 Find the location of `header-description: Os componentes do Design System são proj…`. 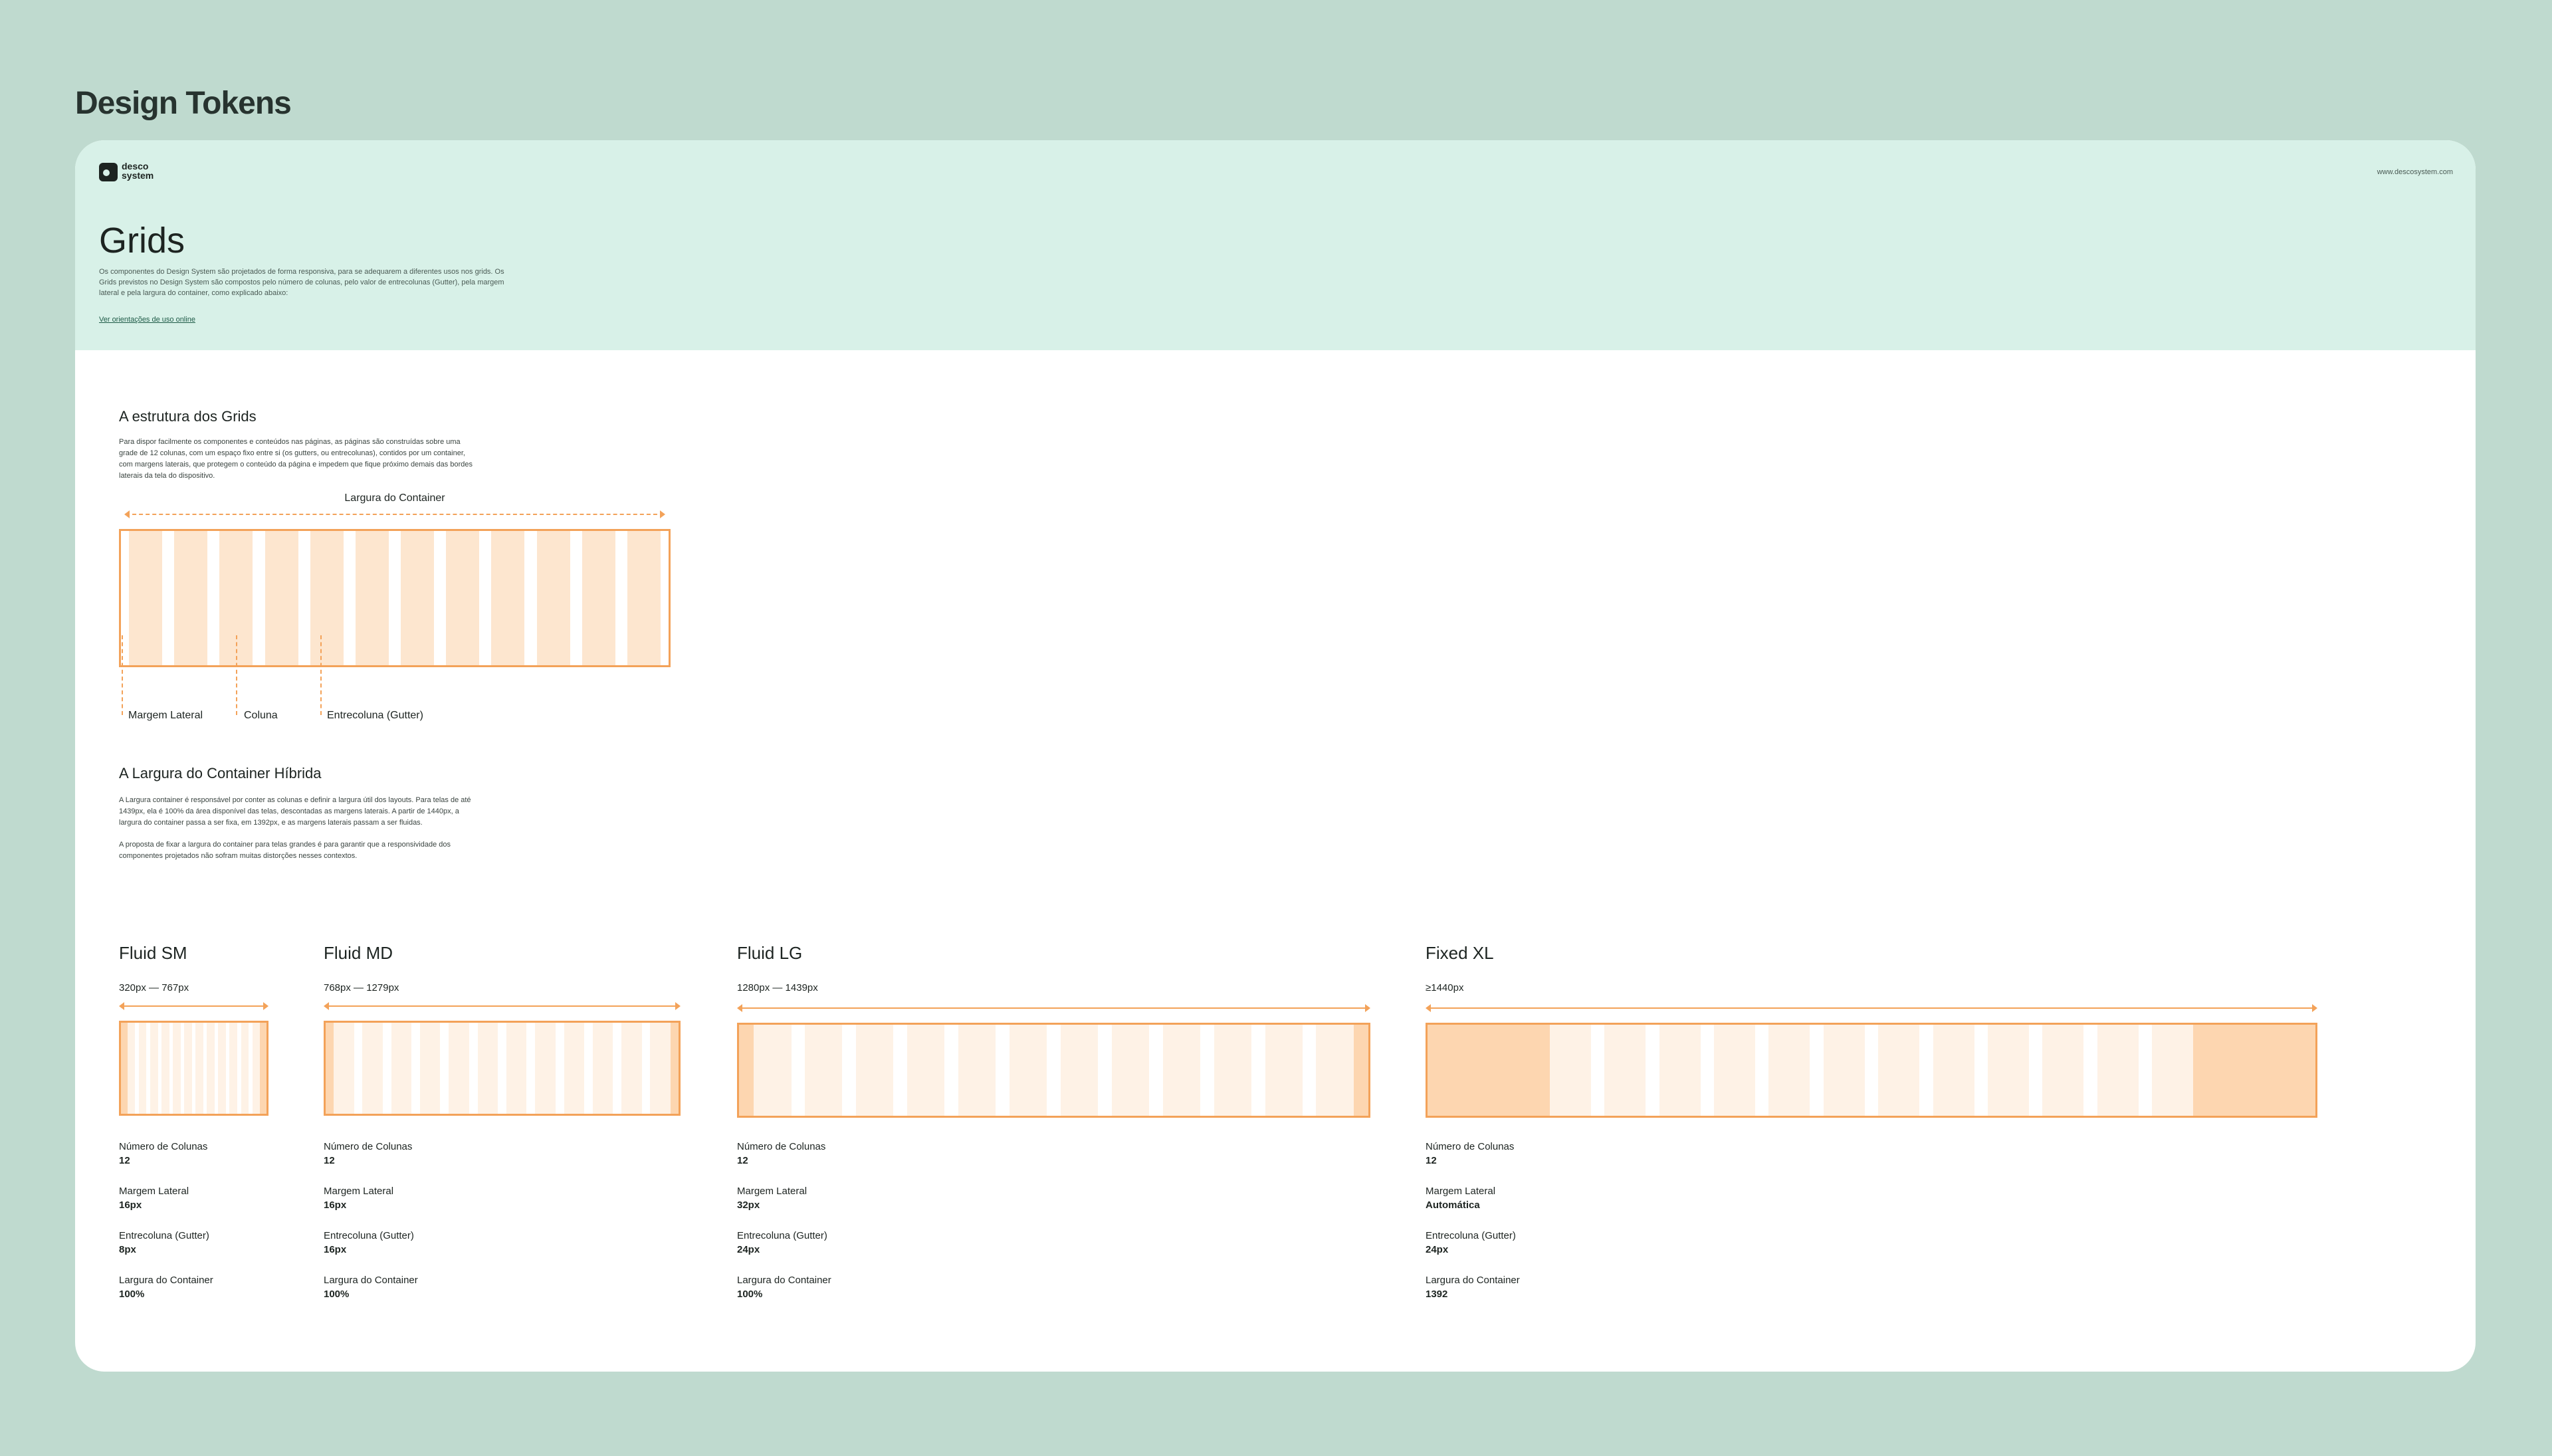

header-description: Os componentes do Design System são proj… is located at coordinates (301, 282).